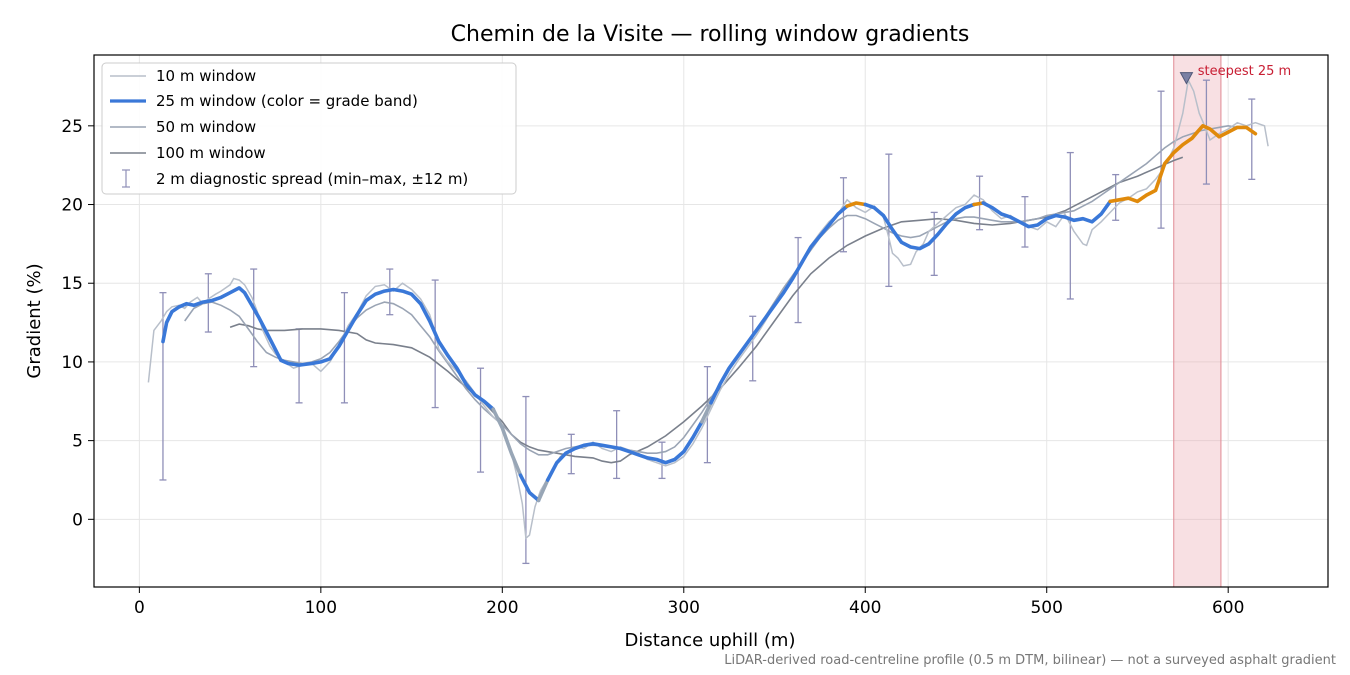  What do you see at coordinates (211, 153) in the screenshot?
I see `legend-label-100m: 100 m window` at bounding box center [211, 153].